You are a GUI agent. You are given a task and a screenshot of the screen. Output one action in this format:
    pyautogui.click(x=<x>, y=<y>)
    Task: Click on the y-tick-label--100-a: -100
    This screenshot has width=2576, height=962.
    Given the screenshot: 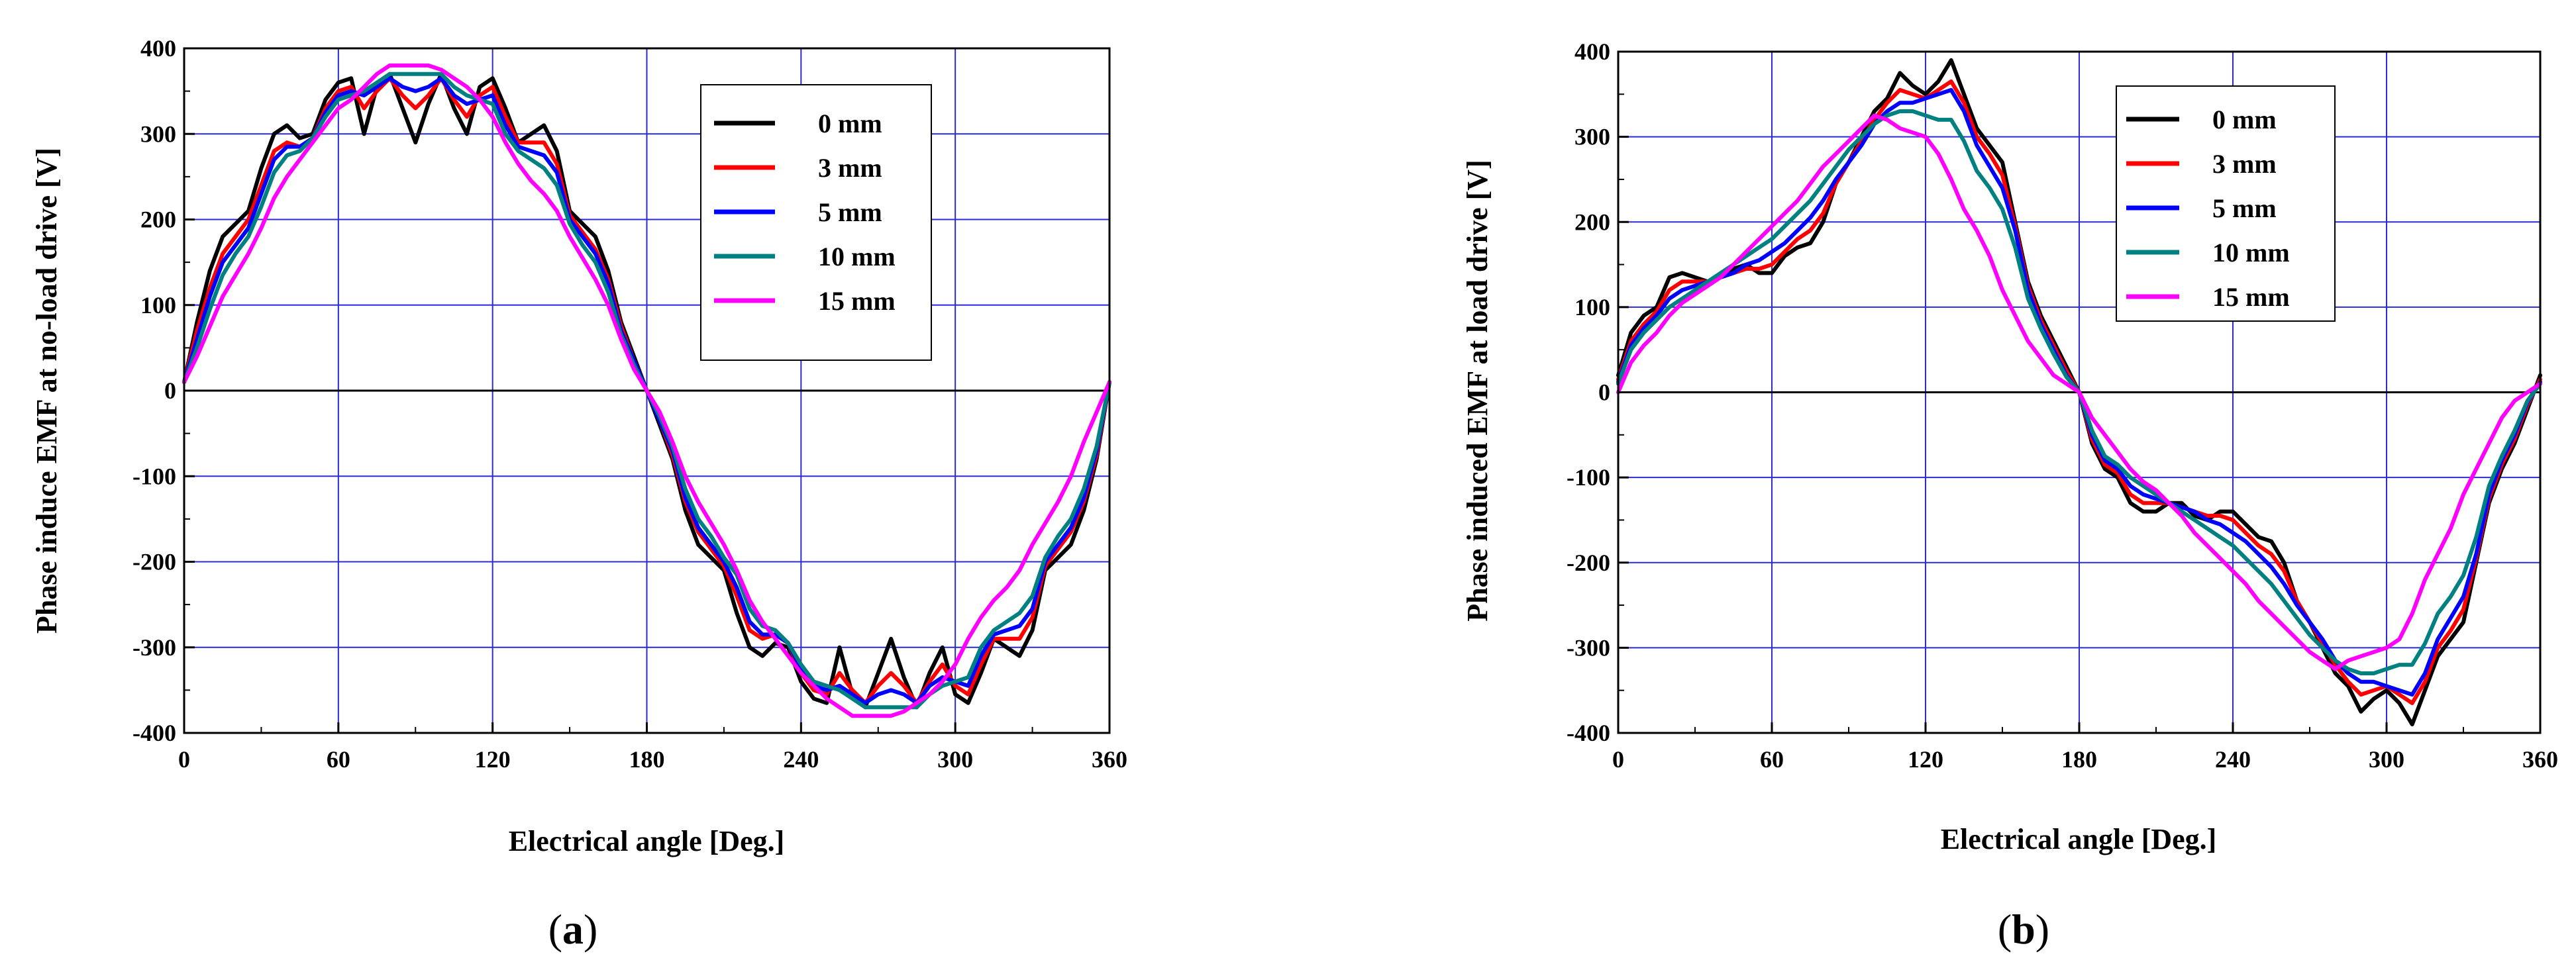 What is the action you would take?
    pyautogui.click(x=154, y=476)
    